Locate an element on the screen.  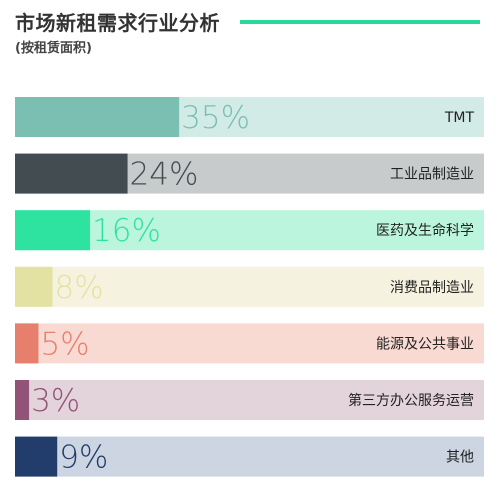
bar-value-label: 9% is located at coordinates (83, 458).